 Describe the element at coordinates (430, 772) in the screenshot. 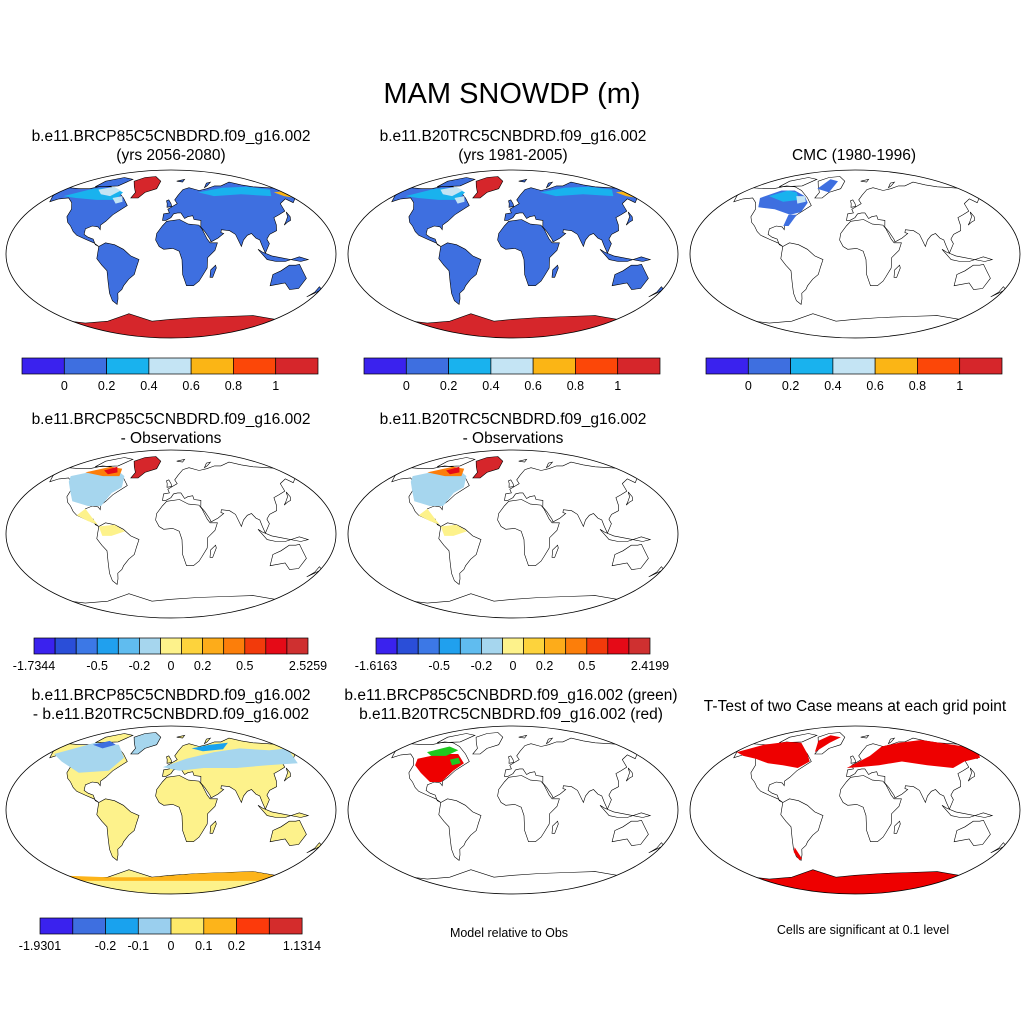

I see `land-namerica` at that location.